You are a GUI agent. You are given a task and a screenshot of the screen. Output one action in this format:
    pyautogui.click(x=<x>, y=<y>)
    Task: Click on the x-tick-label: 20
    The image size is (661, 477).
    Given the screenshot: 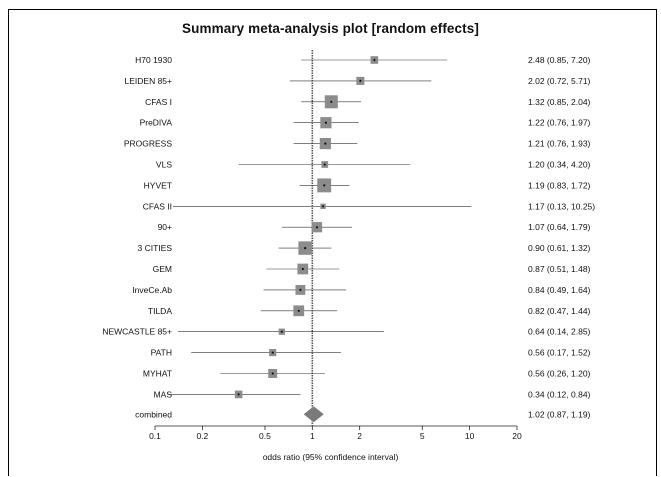 What is the action you would take?
    pyautogui.click(x=517, y=436)
    